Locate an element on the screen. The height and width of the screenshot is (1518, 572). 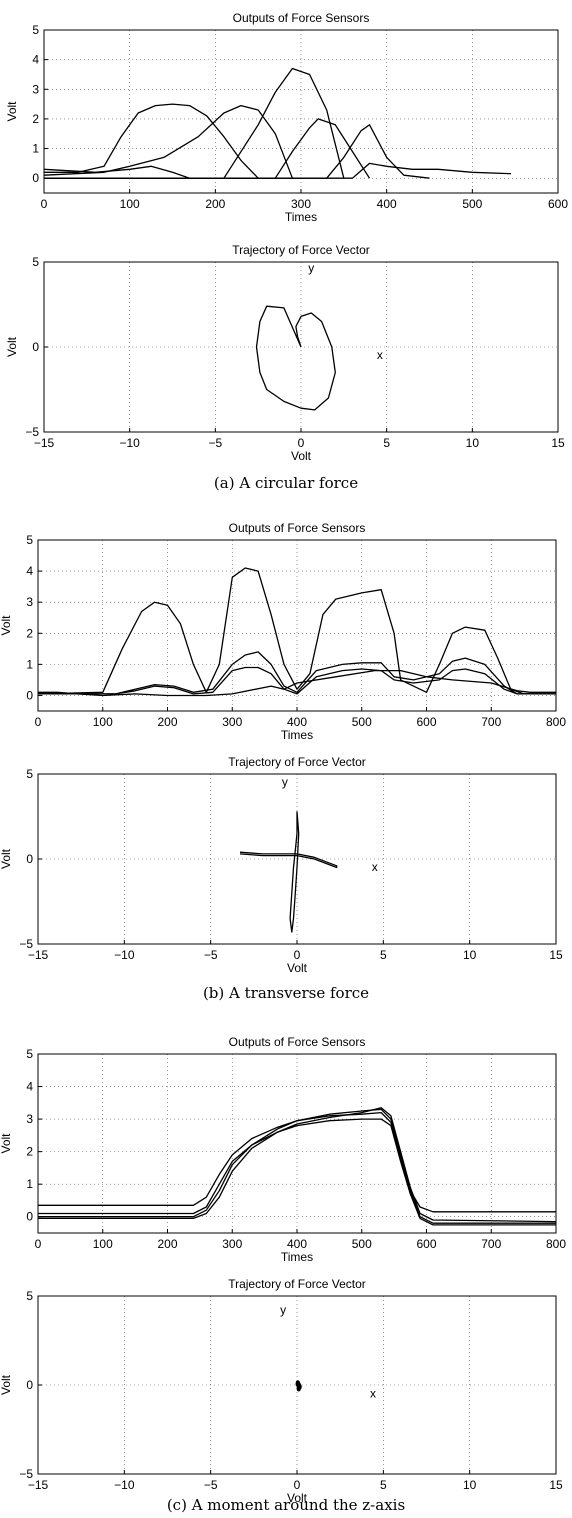
x-axis-label: Volt is located at coordinates (297, 968).